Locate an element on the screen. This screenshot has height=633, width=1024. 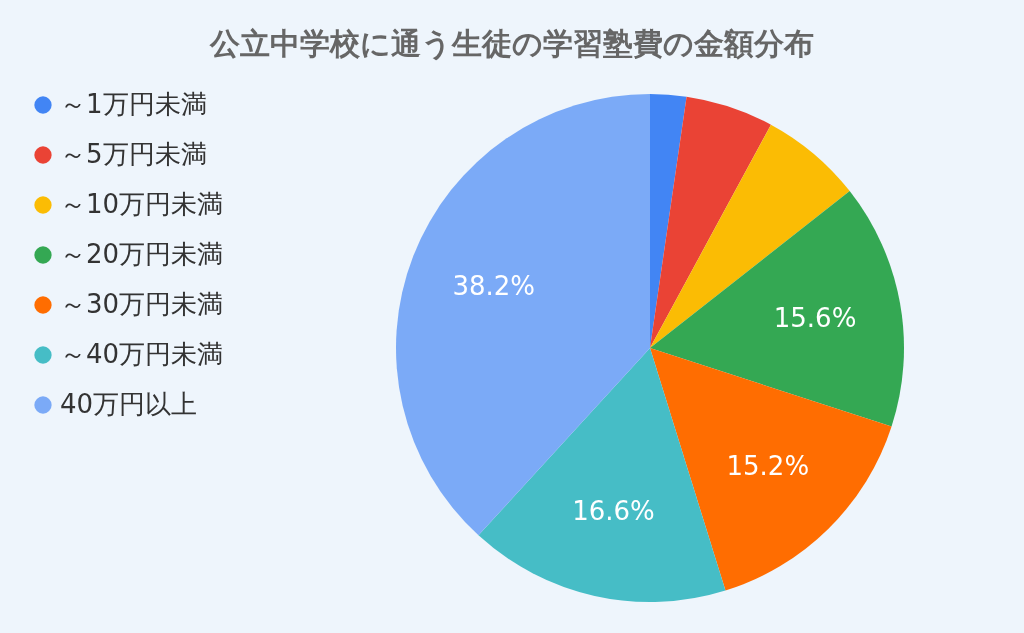
legend-label: ～20万円未満 is located at coordinates (142, 254).